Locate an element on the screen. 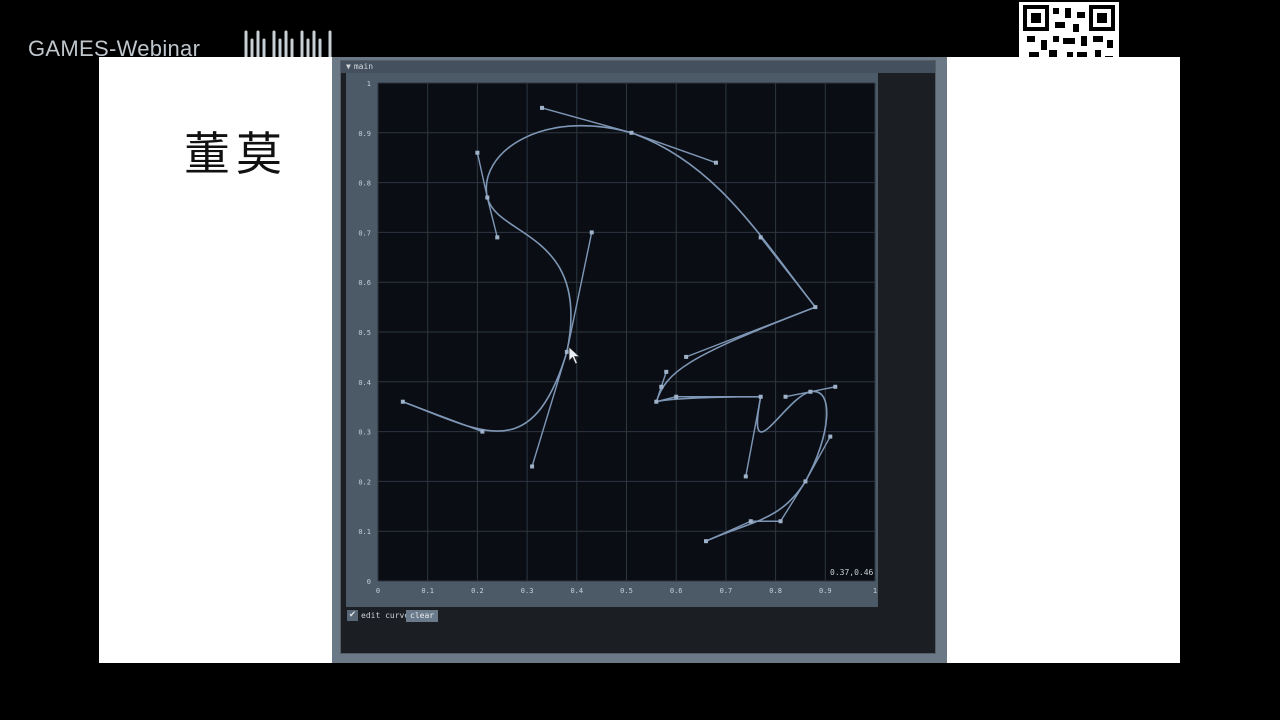 This screenshot has height=720, width=1280. y-tick-labels: 0 0.1 0.2 0.3 0.4 0.5 0.6 0.7 0.8 0.9 1 is located at coordinates (364, 333).